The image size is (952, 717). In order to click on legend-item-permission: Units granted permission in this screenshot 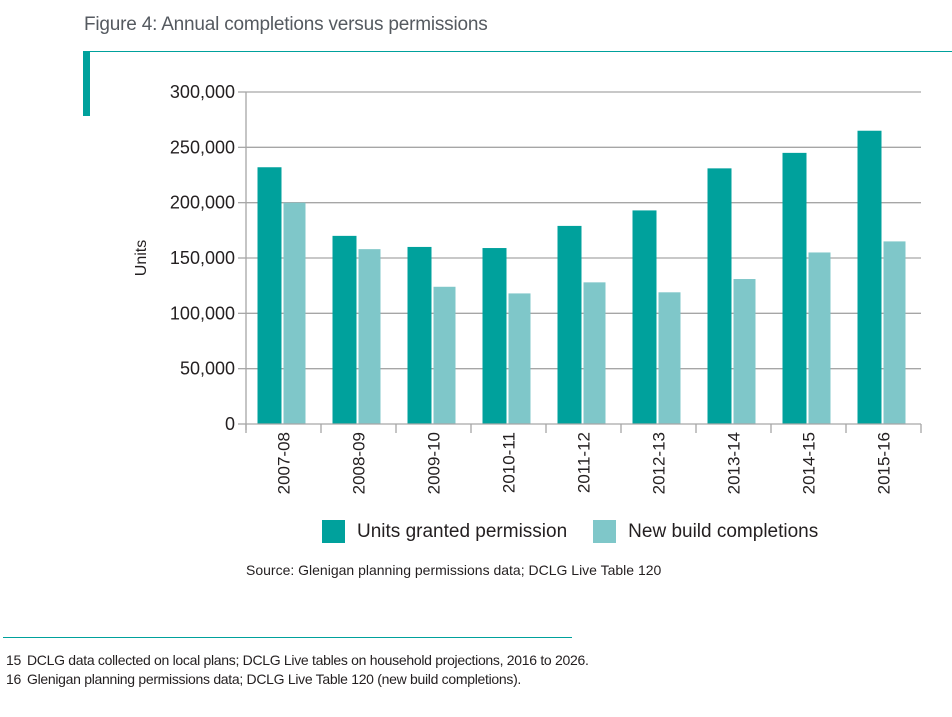, I will do `click(444, 531)`.